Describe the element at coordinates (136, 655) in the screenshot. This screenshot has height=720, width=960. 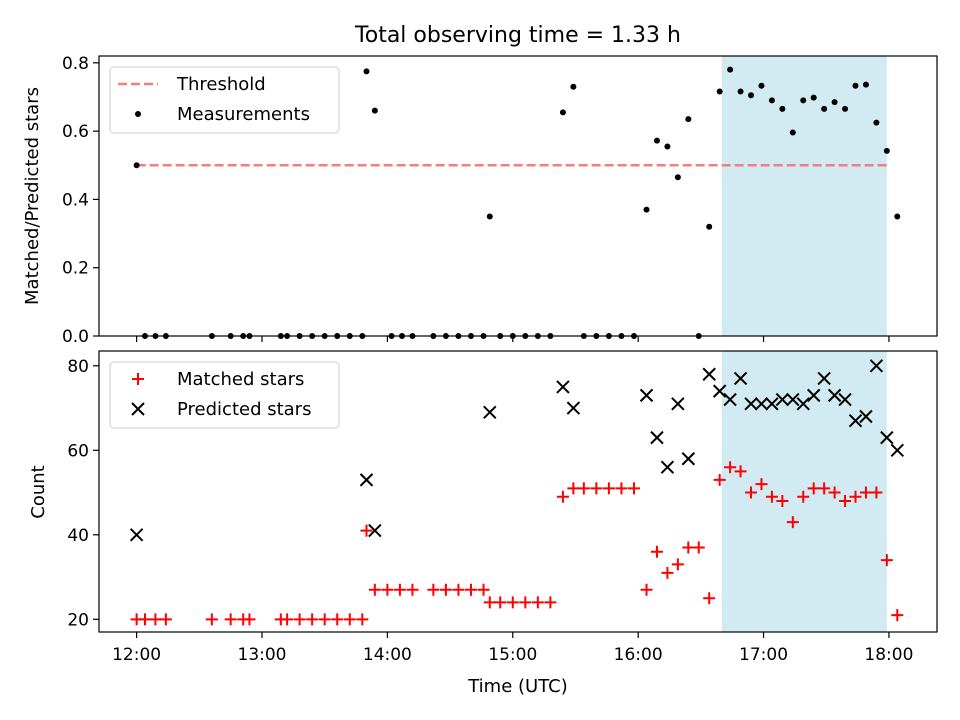
I see `x-tick-label: 12:00` at that location.